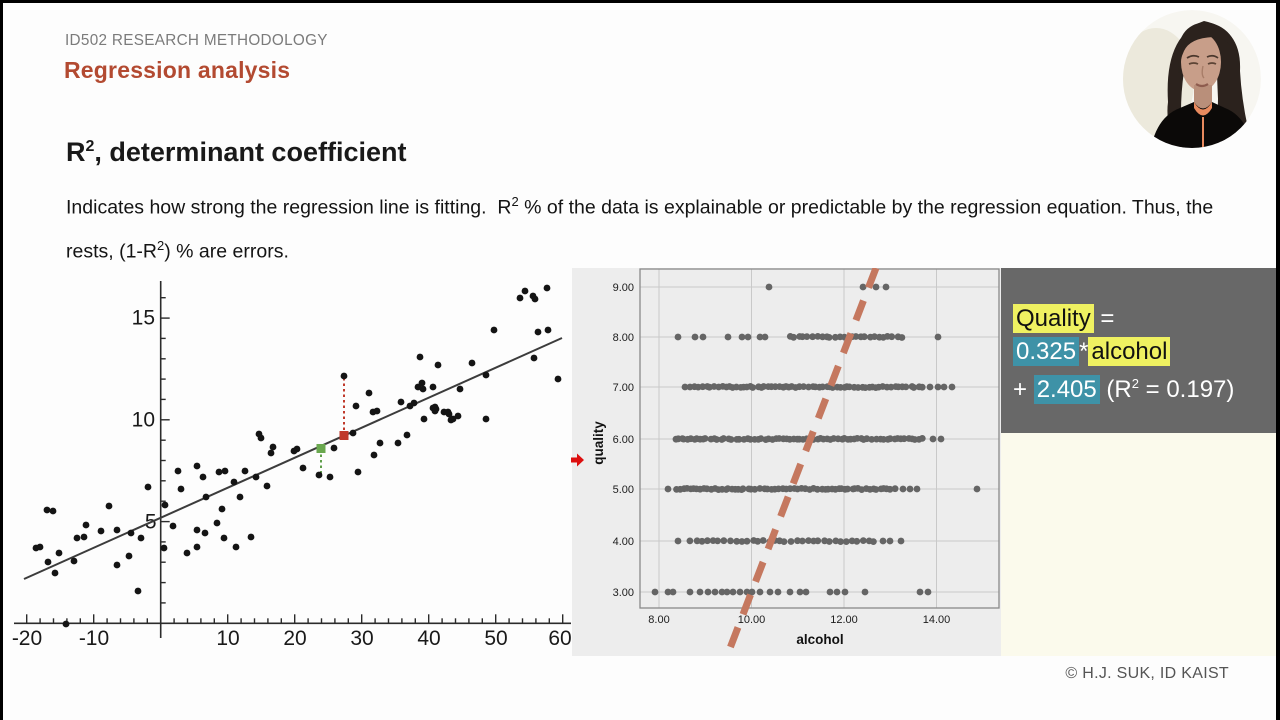 The image size is (1280, 720). I want to click on svg-text: 30, so click(361, 638).